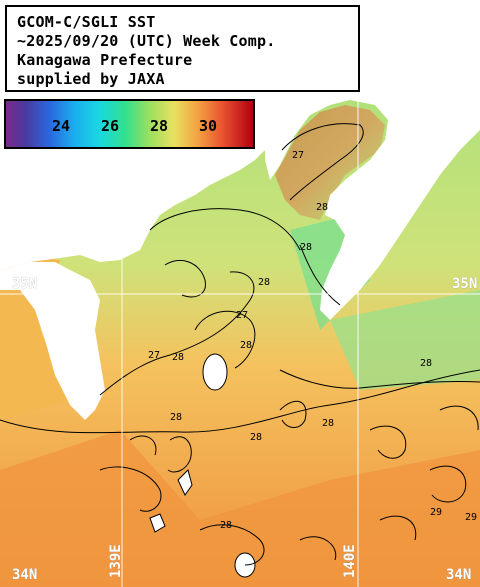  I want to click on lat-label-34n-right: 34N, so click(459, 575).